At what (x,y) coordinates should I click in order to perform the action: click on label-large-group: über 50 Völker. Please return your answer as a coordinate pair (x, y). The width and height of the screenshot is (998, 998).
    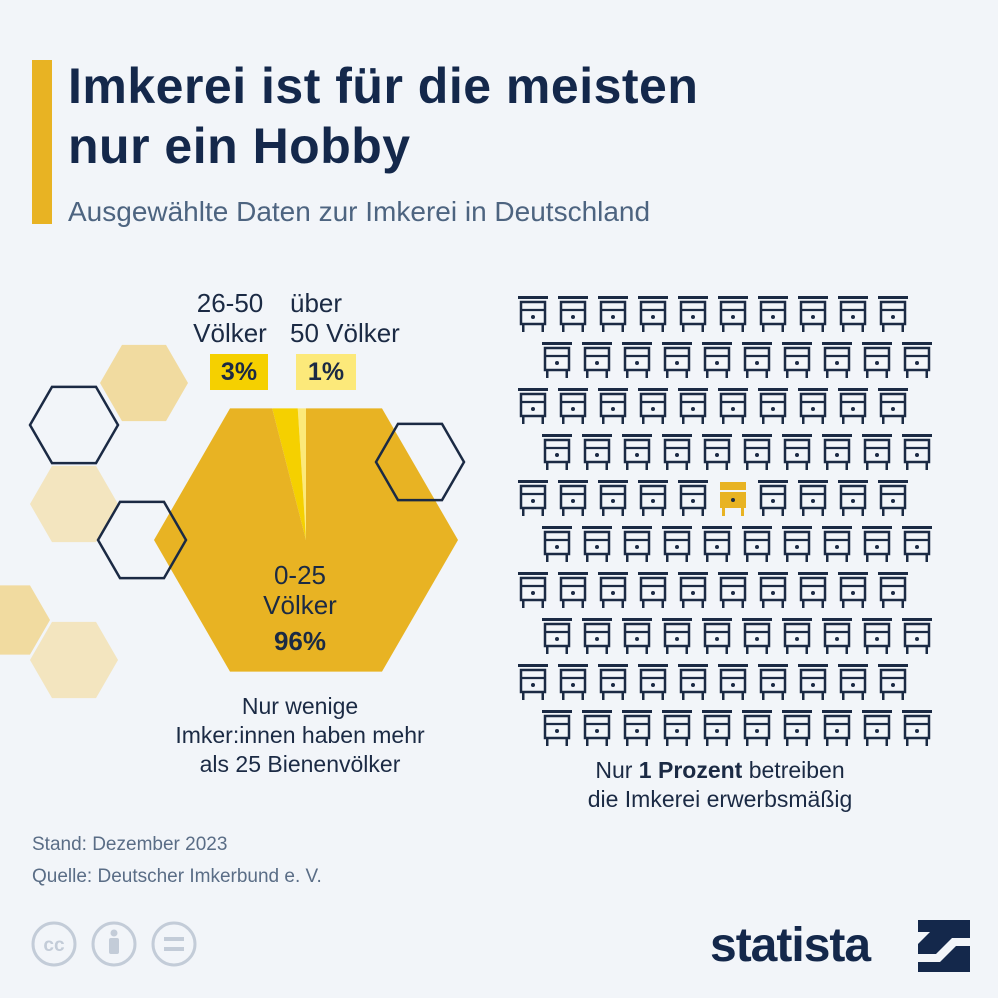
    Looking at the image, I should click on (360, 318).